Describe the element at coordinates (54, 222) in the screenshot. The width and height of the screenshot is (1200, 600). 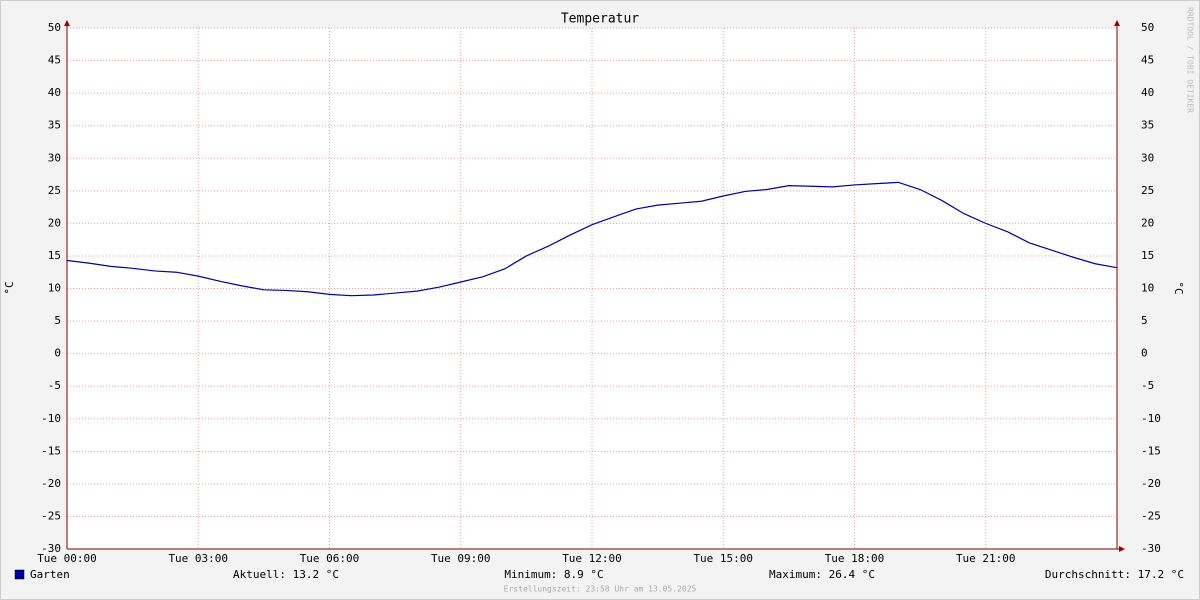
I see `y-tick-label: 20` at that location.